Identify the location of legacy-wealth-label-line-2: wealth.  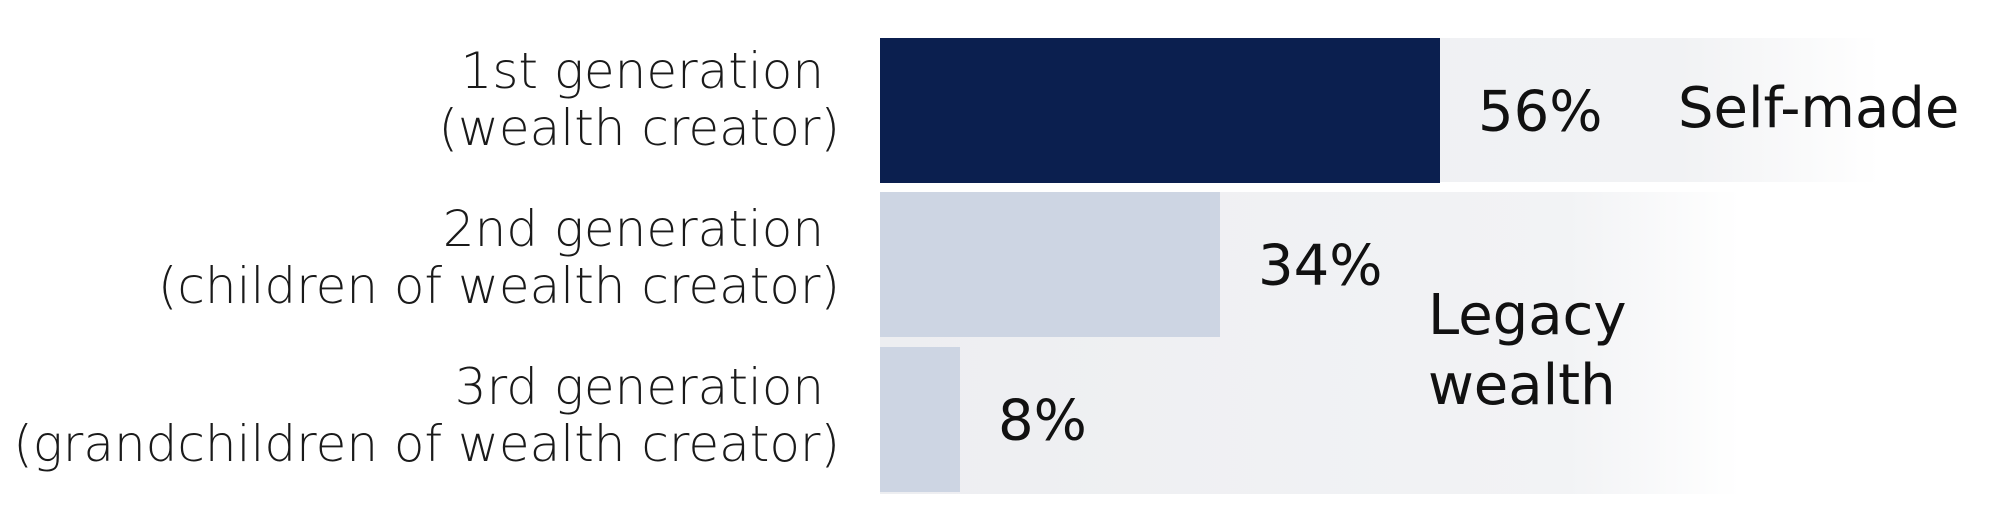
(1522, 385).